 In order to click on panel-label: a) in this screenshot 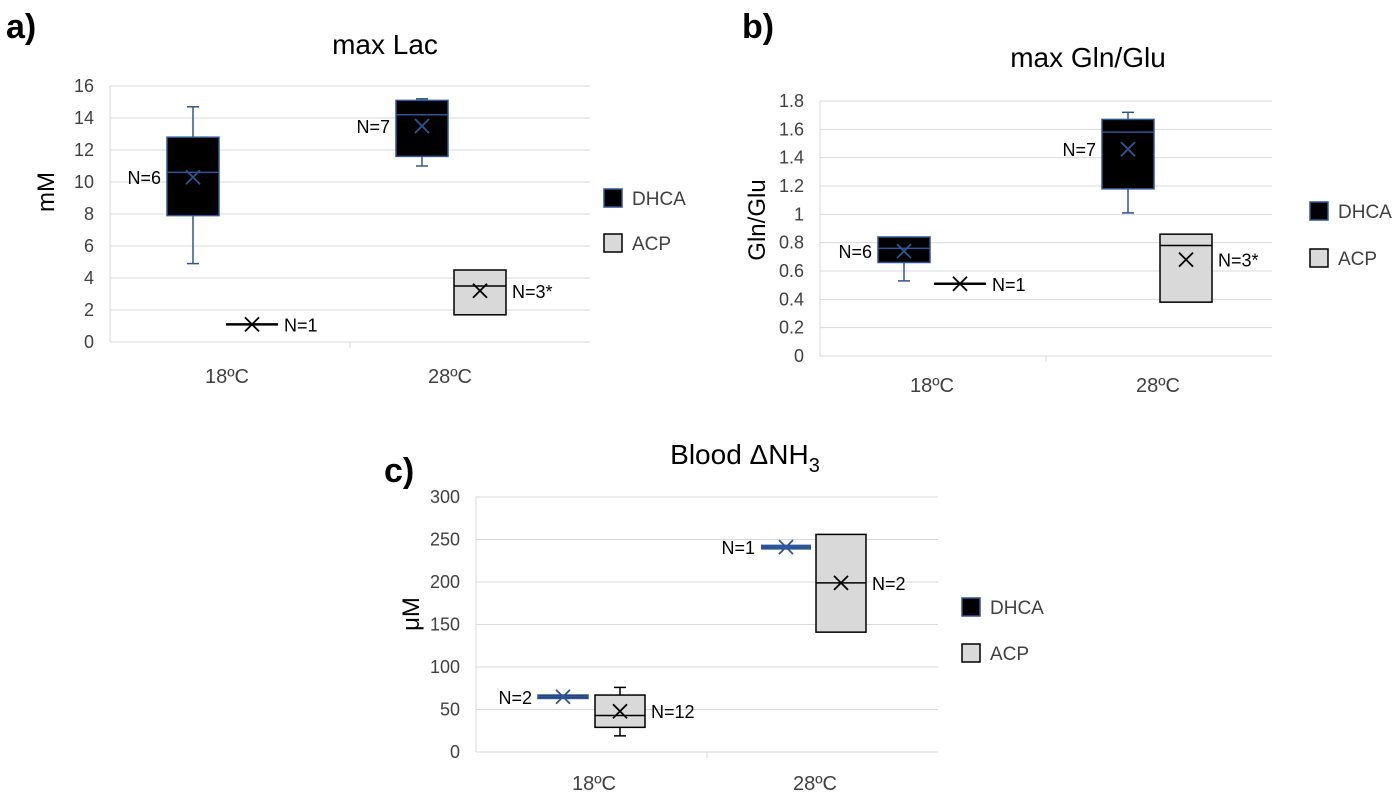, I will do `click(21, 27)`.